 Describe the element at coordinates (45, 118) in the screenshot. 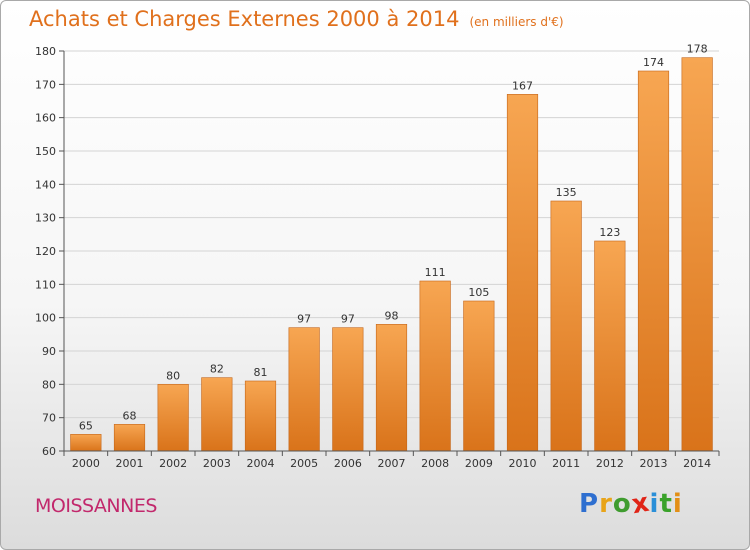

I see `y-tick-label: 160` at that location.